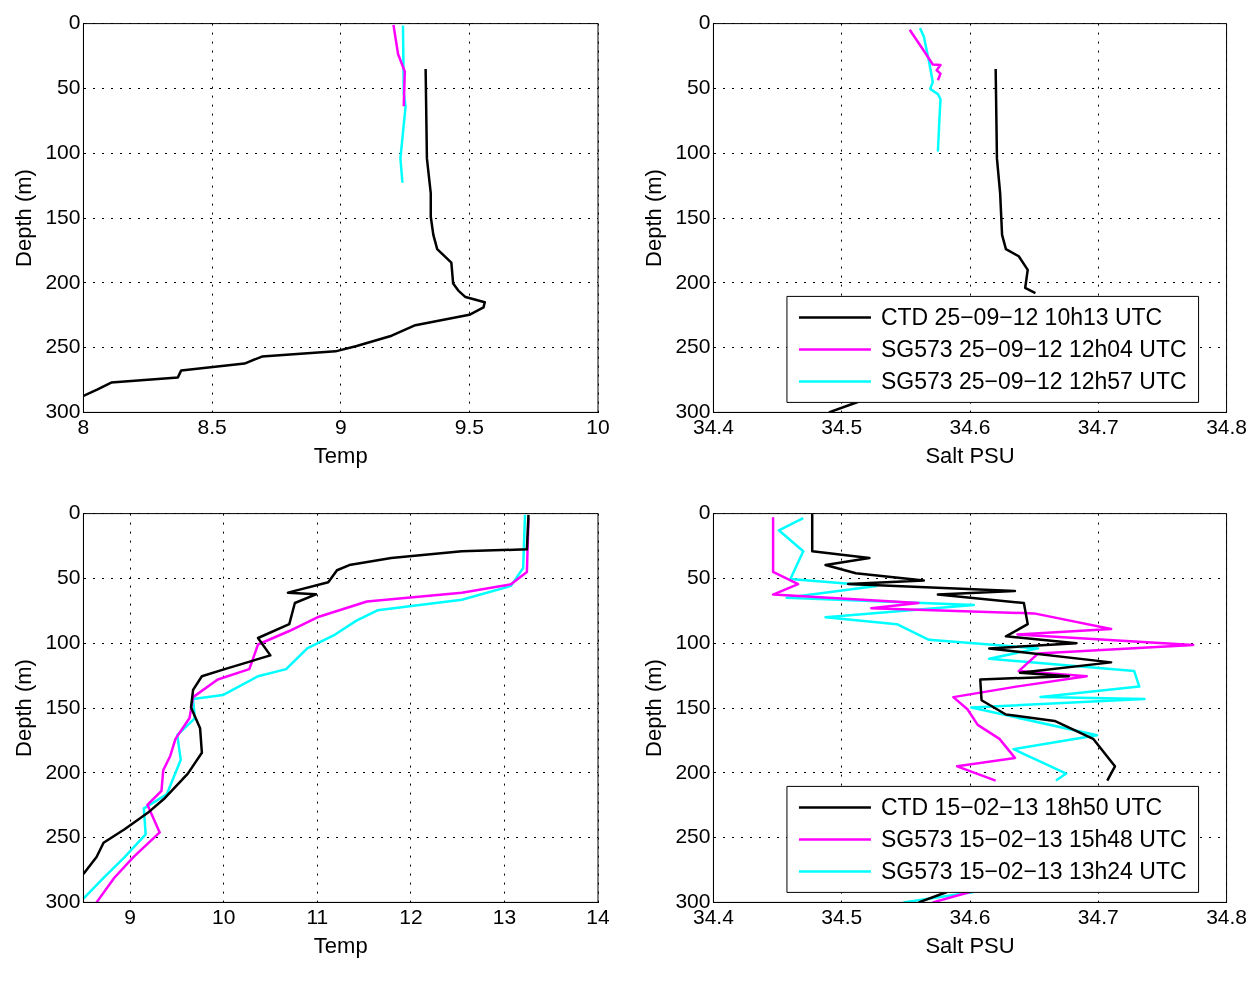 The width and height of the screenshot is (1258, 981). I want to click on y-tick-label: 300, so click(63, 901).